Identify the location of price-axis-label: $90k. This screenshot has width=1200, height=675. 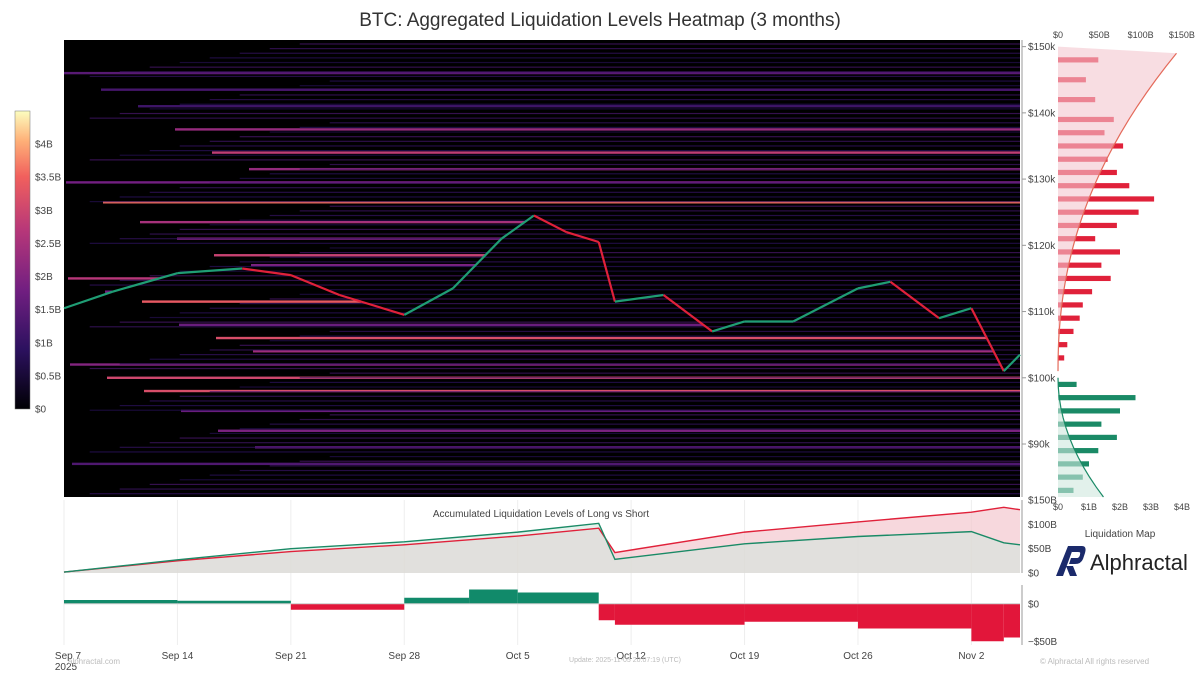
(1039, 445).